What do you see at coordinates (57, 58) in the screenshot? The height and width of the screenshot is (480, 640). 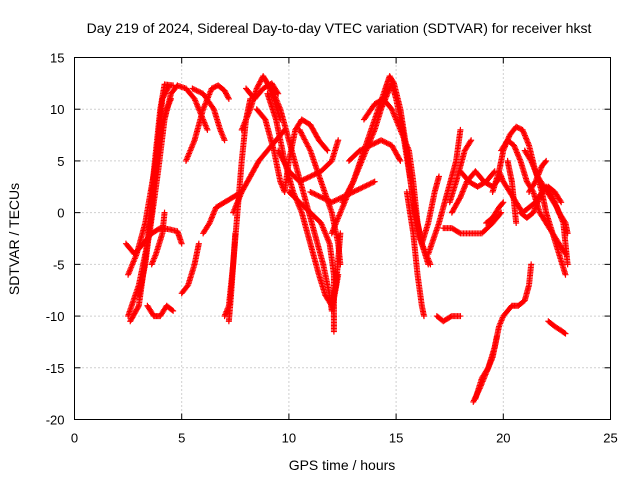 I see `y-tick-label: 15` at bounding box center [57, 58].